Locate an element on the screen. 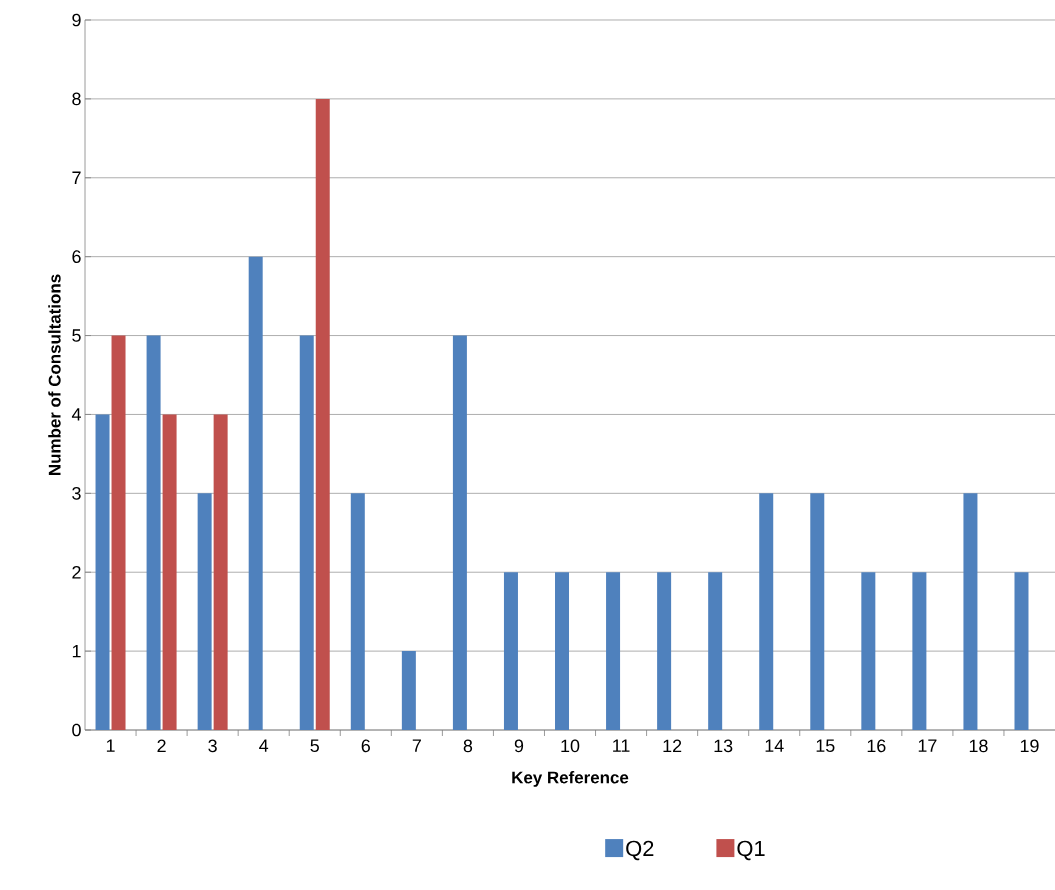 This screenshot has width=1055, height=890. x-tick-label: 13 is located at coordinates (723, 746).